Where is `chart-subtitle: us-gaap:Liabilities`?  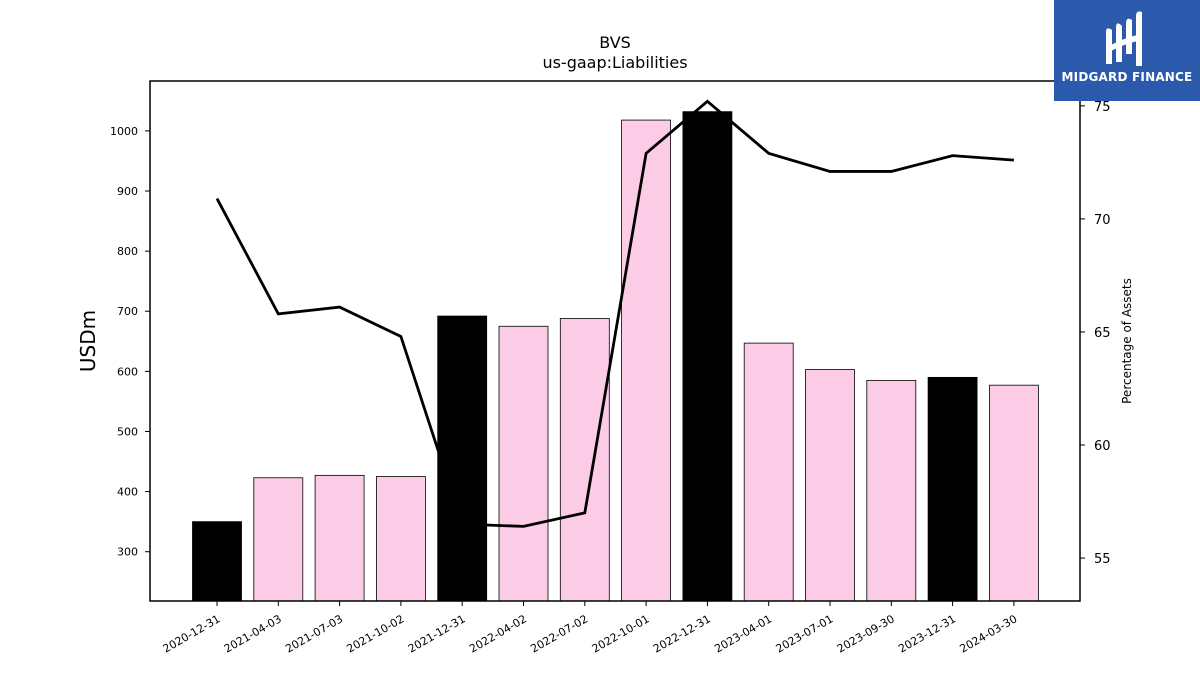 chart-subtitle: us-gaap:Liabilities is located at coordinates (614, 62).